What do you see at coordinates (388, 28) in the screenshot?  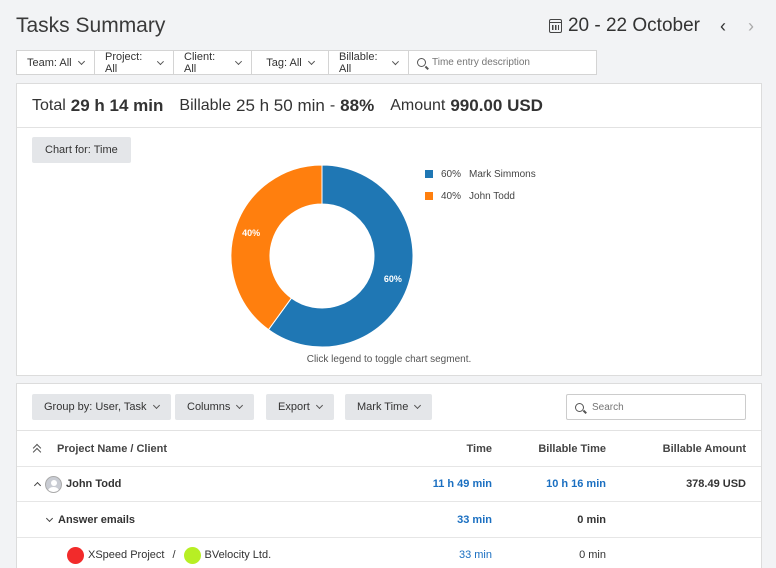 I see `page-header: Tasks Summary 20 - 22 October ‹ ›` at bounding box center [388, 28].